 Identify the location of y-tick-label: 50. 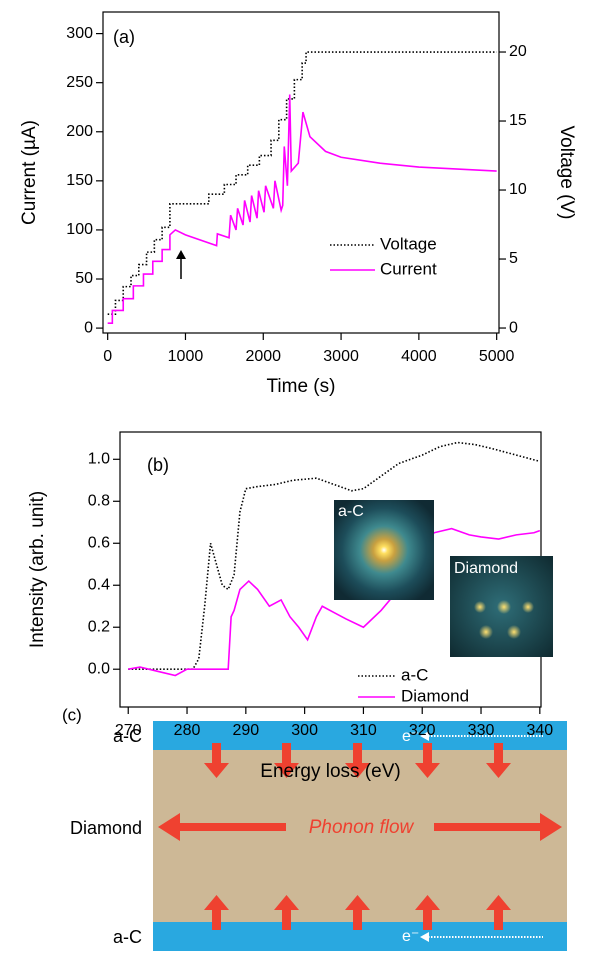
(84, 278).